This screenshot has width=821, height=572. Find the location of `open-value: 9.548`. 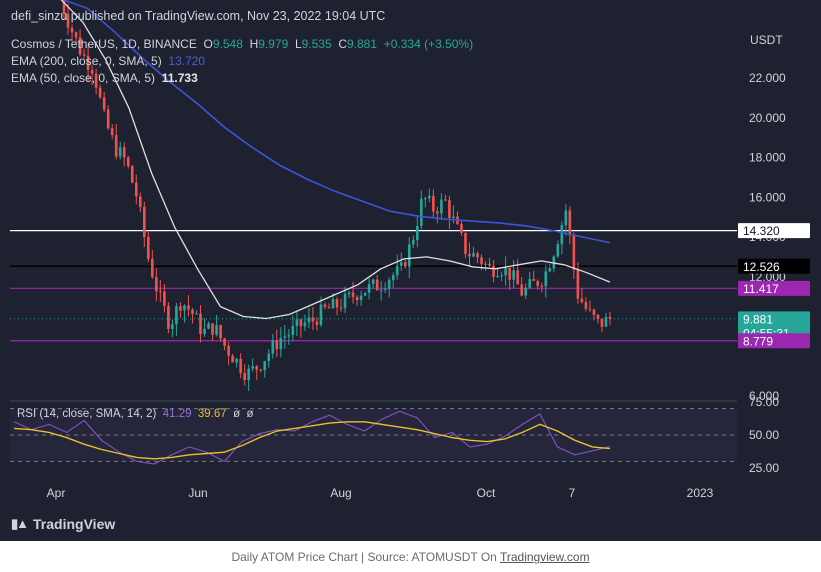

open-value: 9.548 is located at coordinates (227, 44).